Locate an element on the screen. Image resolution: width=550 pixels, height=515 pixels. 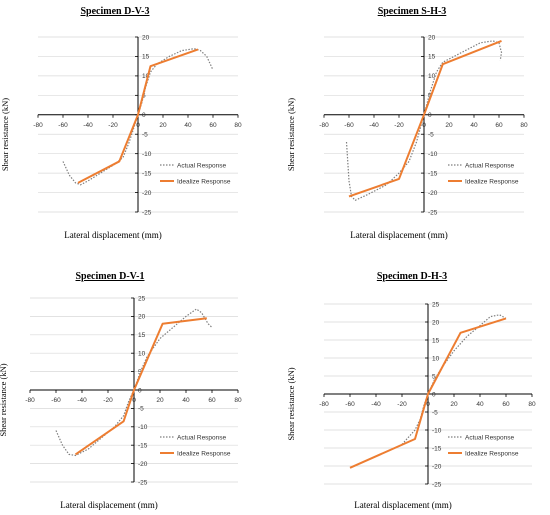
chart-title: Specimen D-V-3 is located at coordinates (115, 11).